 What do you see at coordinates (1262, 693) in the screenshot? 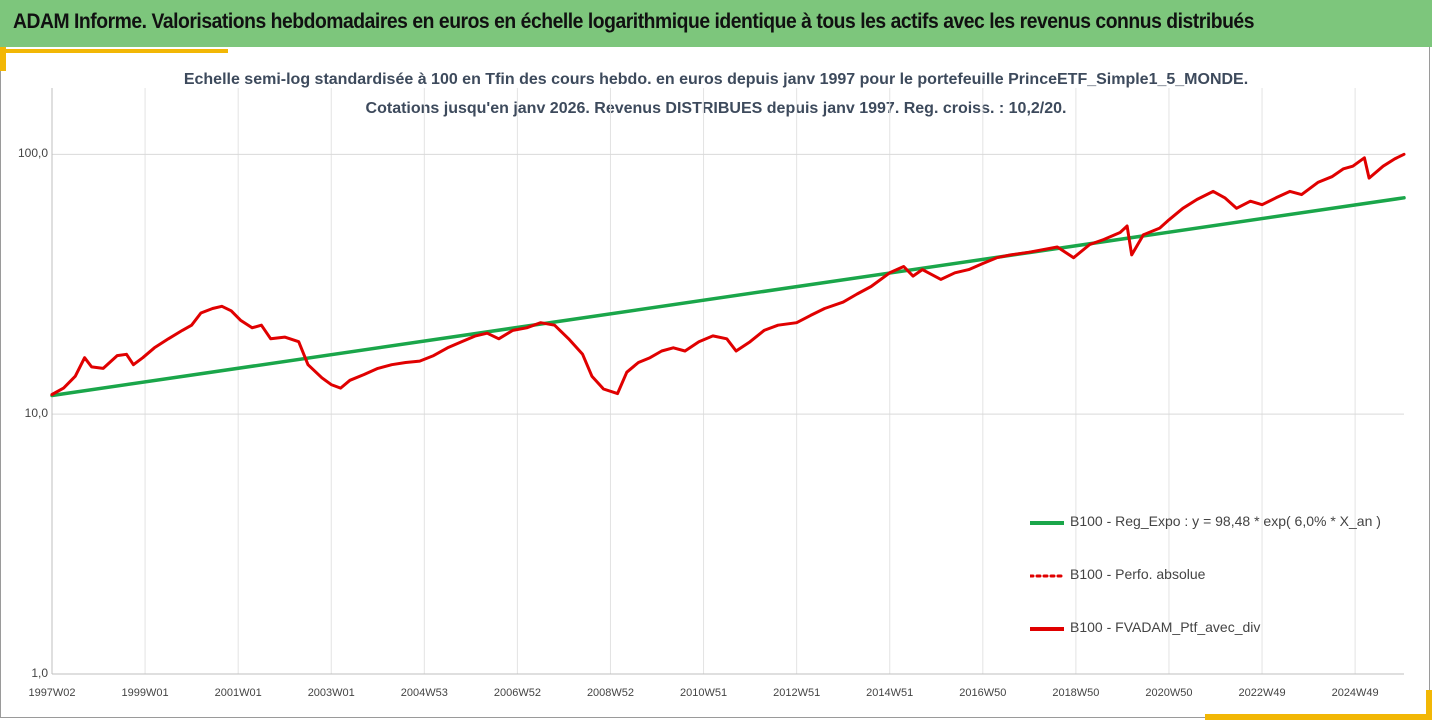
I see `x-tick-label: 2022W49` at bounding box center [1262, 693].